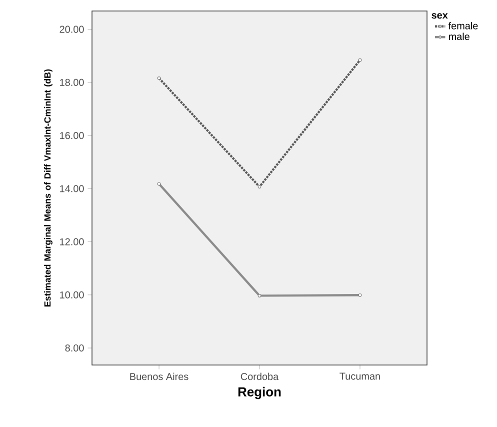  What do you see at coordinates (259, 393) in the screenshot?
I see `x-axis-title: Region` at bounding box center [259, 393].